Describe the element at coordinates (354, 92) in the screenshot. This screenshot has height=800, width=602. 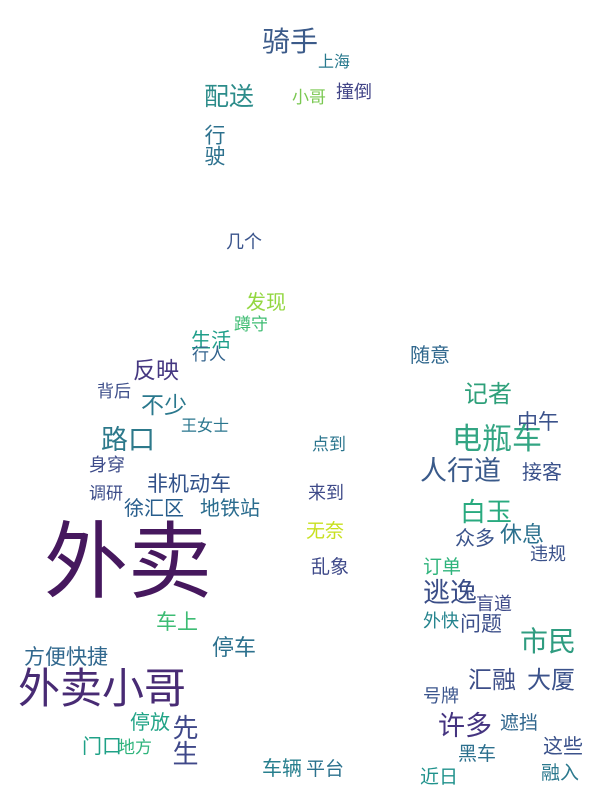
I see `word: 撞倒` at that location.